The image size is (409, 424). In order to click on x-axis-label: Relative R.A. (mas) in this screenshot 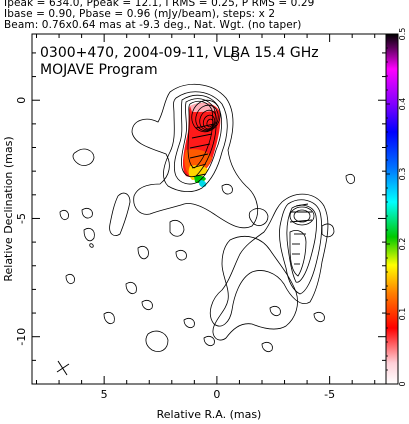, I will do `click(209, 414)`.